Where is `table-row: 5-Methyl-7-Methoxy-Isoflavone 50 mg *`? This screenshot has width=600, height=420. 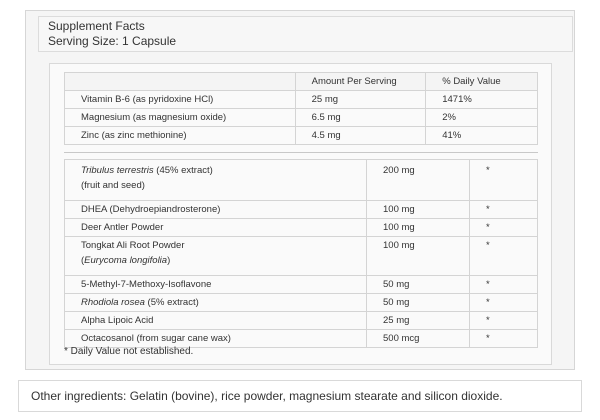 table-row: 5-Methyl-7-Methoxy-Isoflavone 50 mg * is located at coordinates (301, 284).